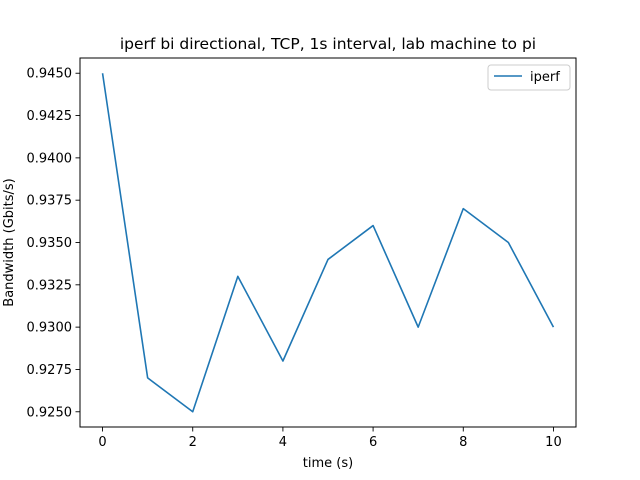 This screenshot has width=640, height=480. Describe the element at coordinates (50, 370) in the screenshot. I see `y-tick-label: 0.9275` at that location.